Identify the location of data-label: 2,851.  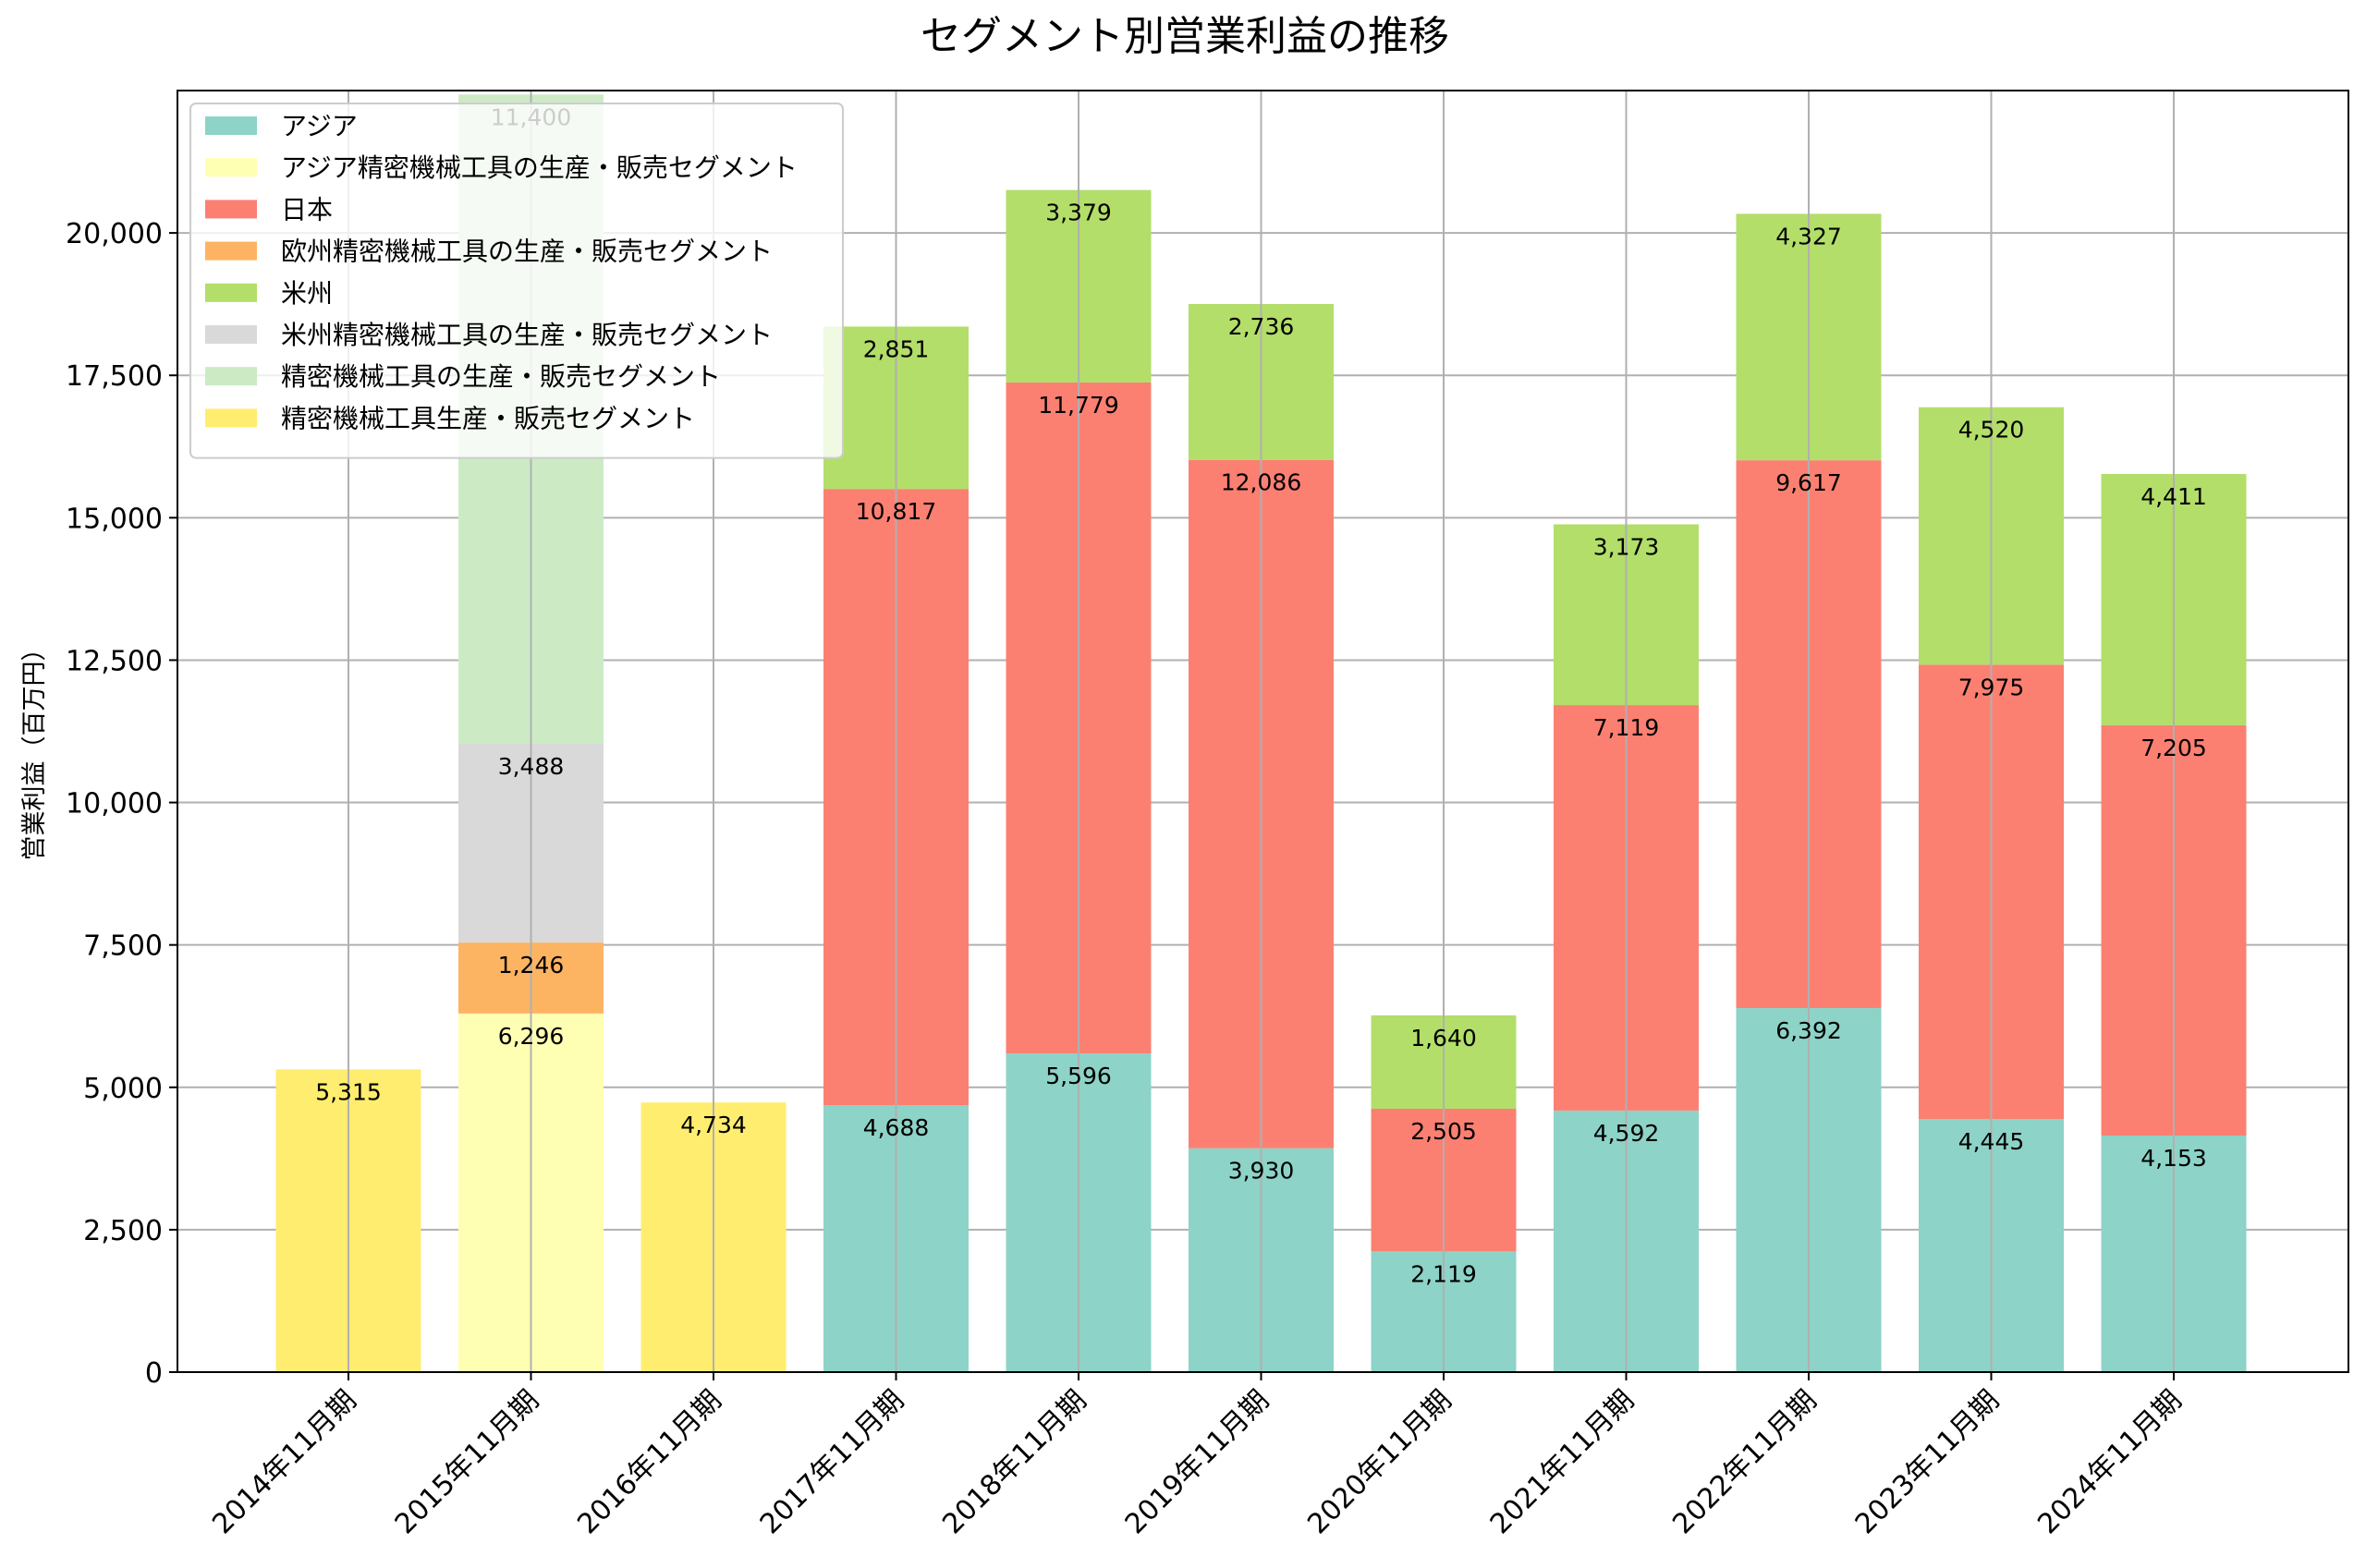
(896, 348).